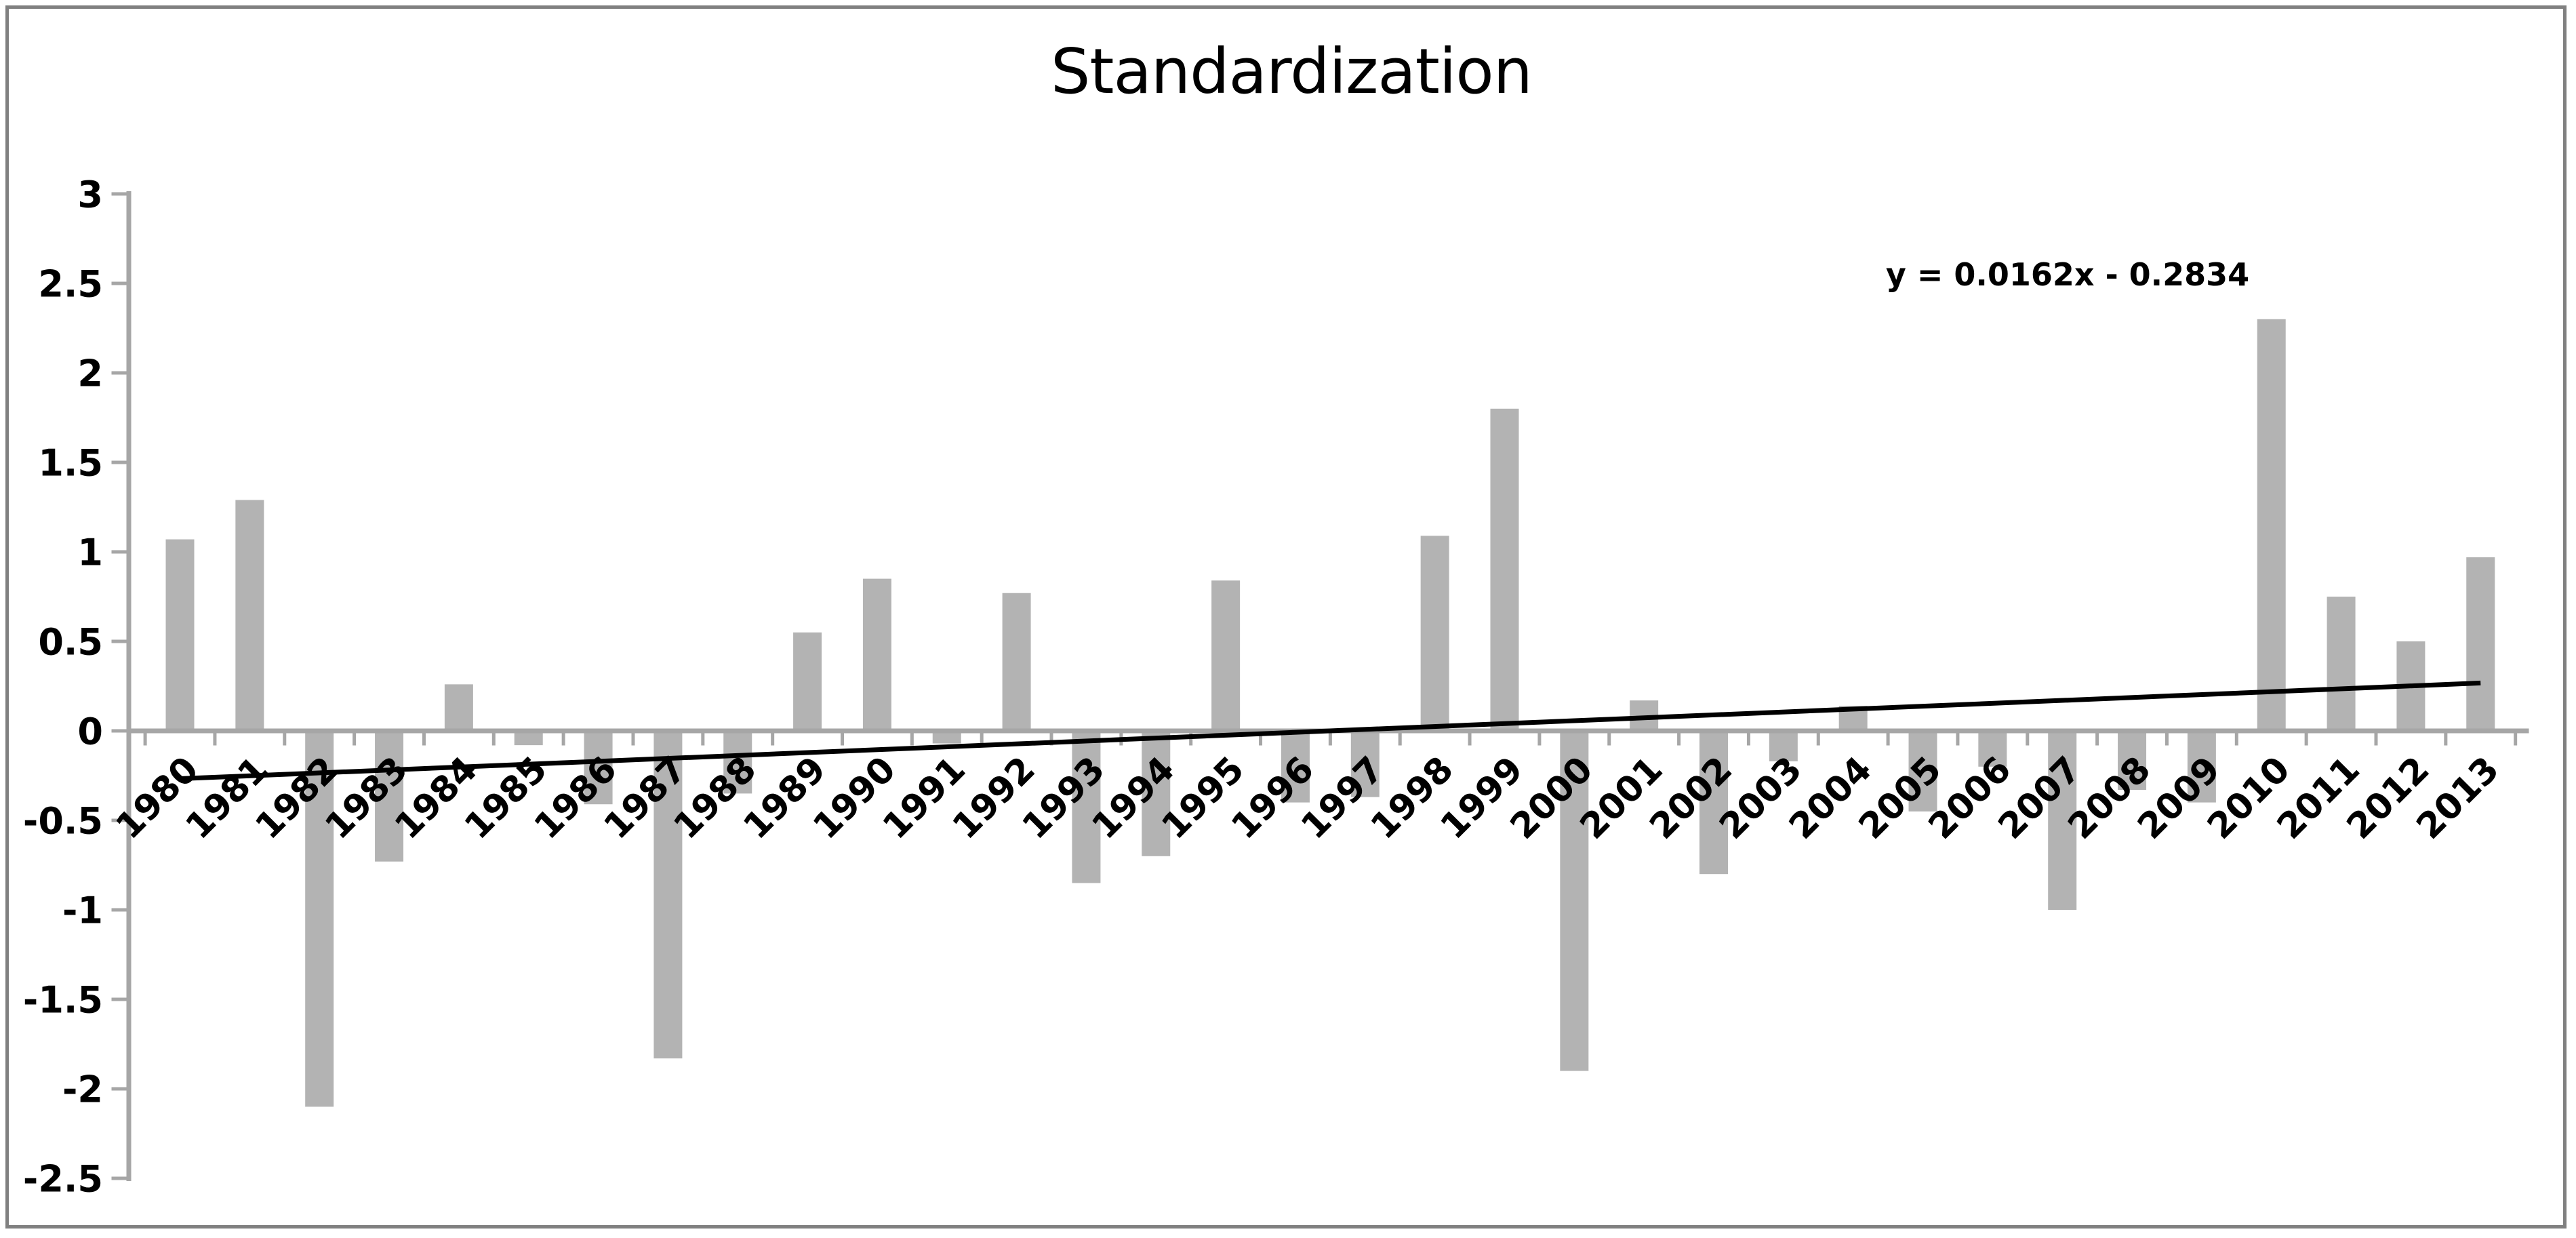 This screenshot has height=1238, width=2576. Describe the element at coordinates (249, 615) in the screenshot. I see `bar-1981` at that location.